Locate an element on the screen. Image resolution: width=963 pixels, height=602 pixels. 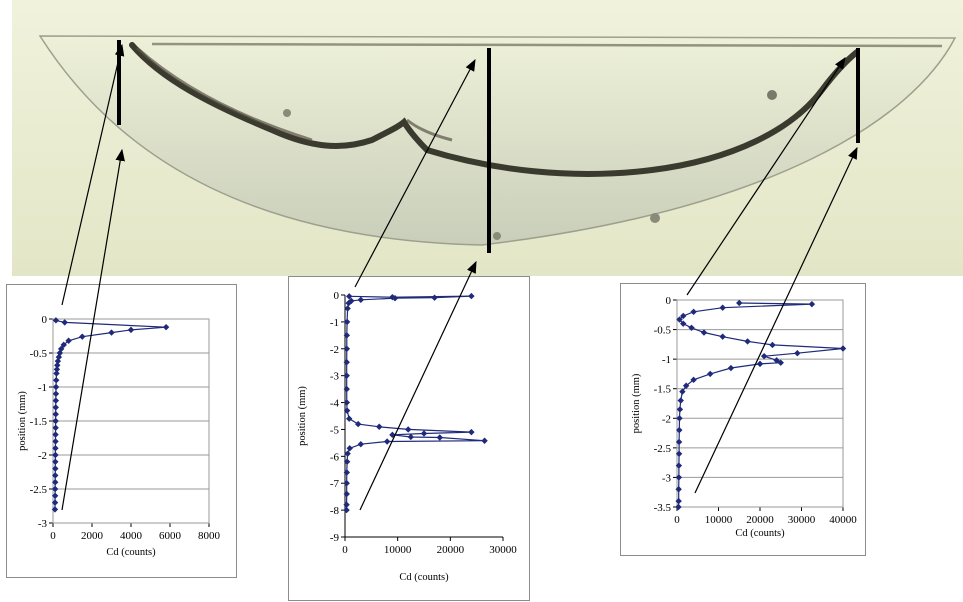
y-tick-label: -4 is located at coordinates (335, 404).